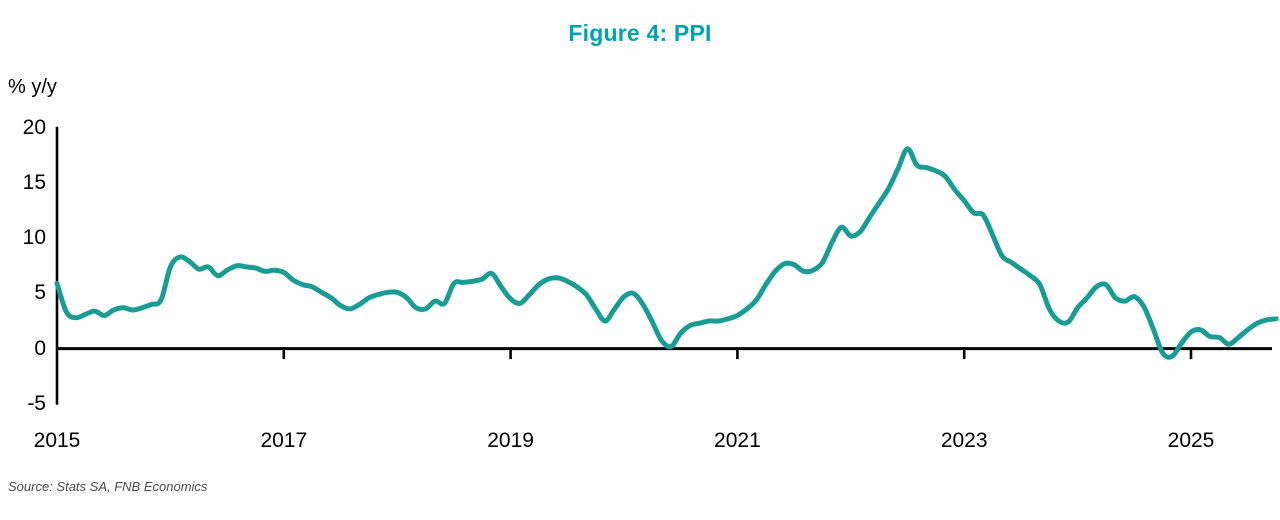  What do you see at coordinates (34, 182) in the screenshot?
I see `y-tick-label-15: 15` at bounding box center [34, 182].